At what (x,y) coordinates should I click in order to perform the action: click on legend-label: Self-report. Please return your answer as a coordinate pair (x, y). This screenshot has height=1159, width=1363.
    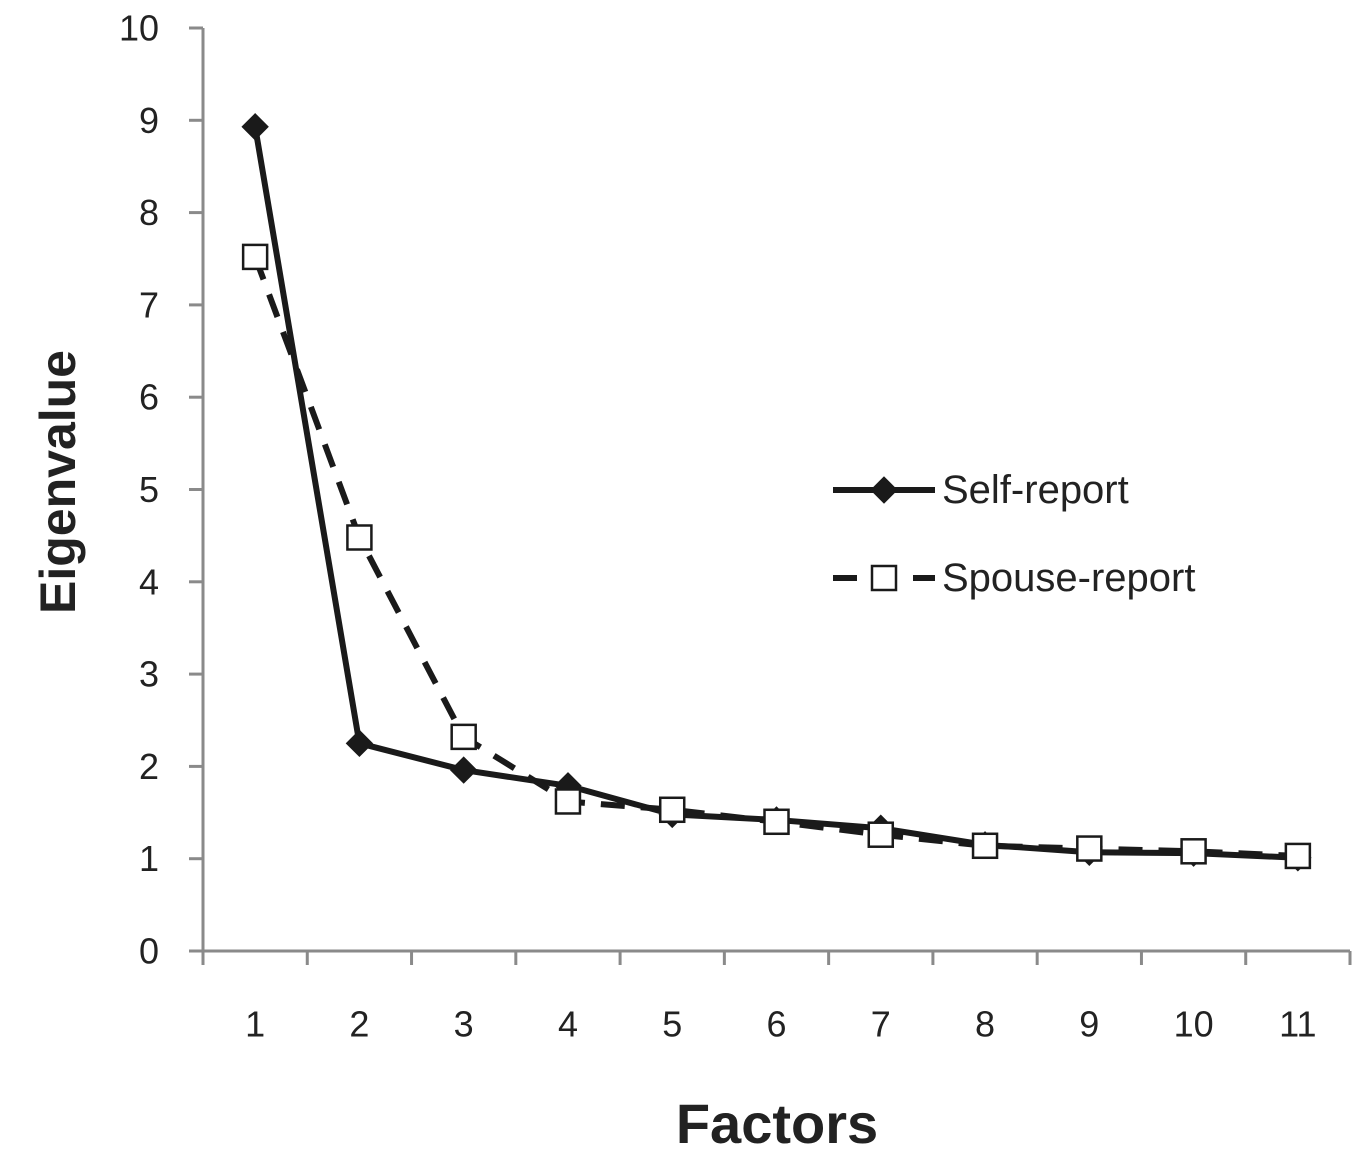
    Looking at the image, I should click on (1035, 490).